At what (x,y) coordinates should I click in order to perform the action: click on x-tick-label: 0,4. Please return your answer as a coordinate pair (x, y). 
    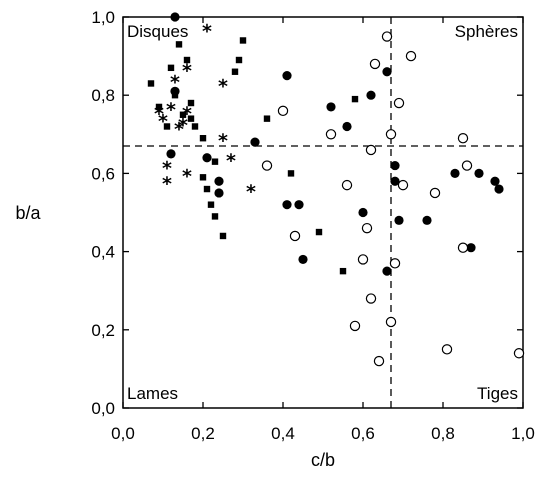
    Looking at the image, I should click on (283, 433).